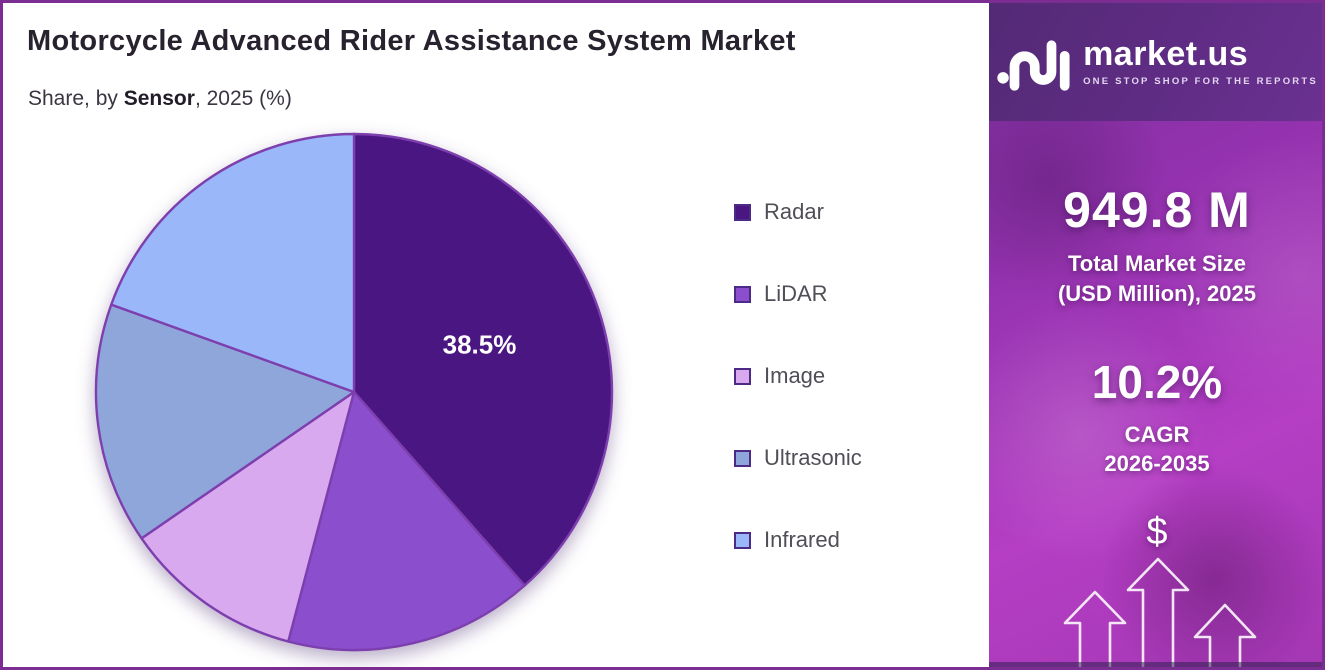  I want to click on pie-slice-image, so click(248, 516).